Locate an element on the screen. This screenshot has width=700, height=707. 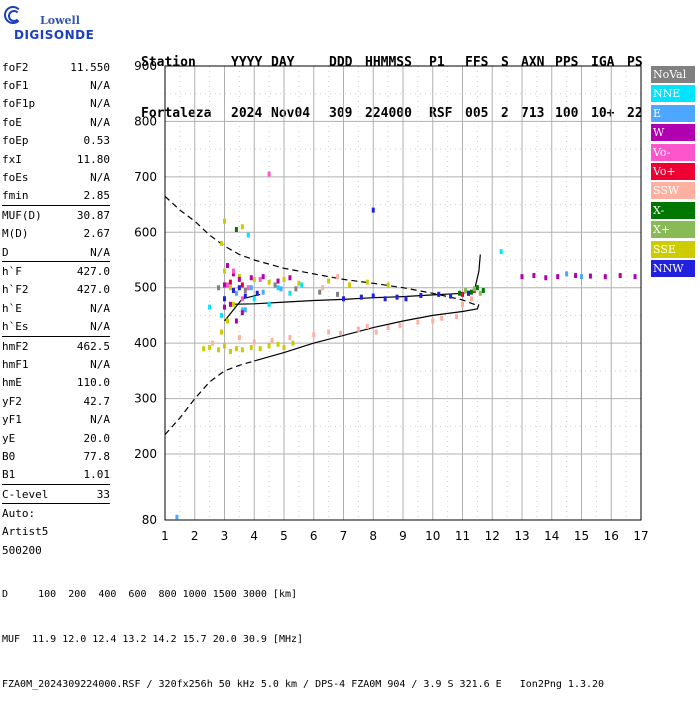
legend-item: E is located at coordinates (673, 113).